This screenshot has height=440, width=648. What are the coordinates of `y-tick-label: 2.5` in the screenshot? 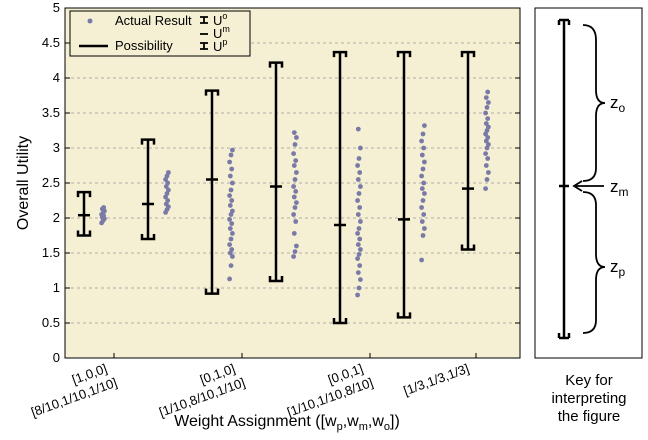 It's located at (51, 182).